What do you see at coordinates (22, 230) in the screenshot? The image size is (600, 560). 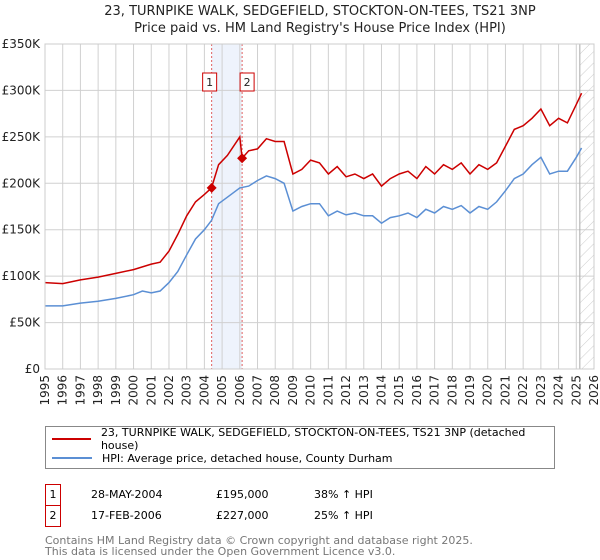 I see `y-tick-label: £150K` at bounding box center [22, 230].